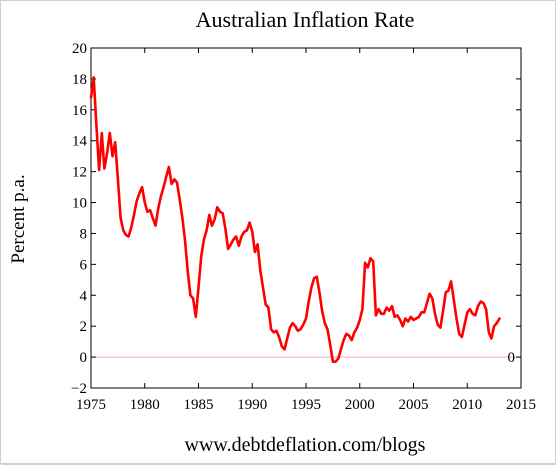  Describe the element at coordinates (467, 405) in the screenshot. I see `x-tick-label: 2010` at that location.